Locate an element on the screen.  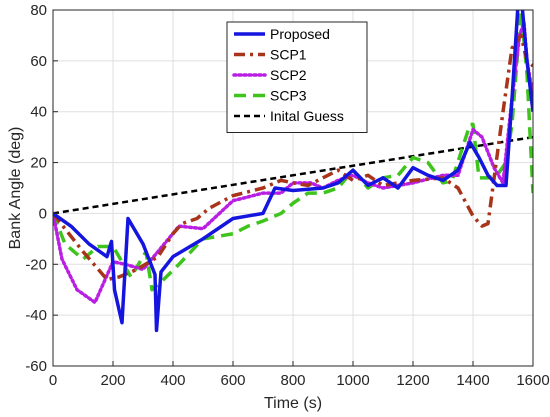
y-tick-label: 20 is located at coordinates (38, 163).